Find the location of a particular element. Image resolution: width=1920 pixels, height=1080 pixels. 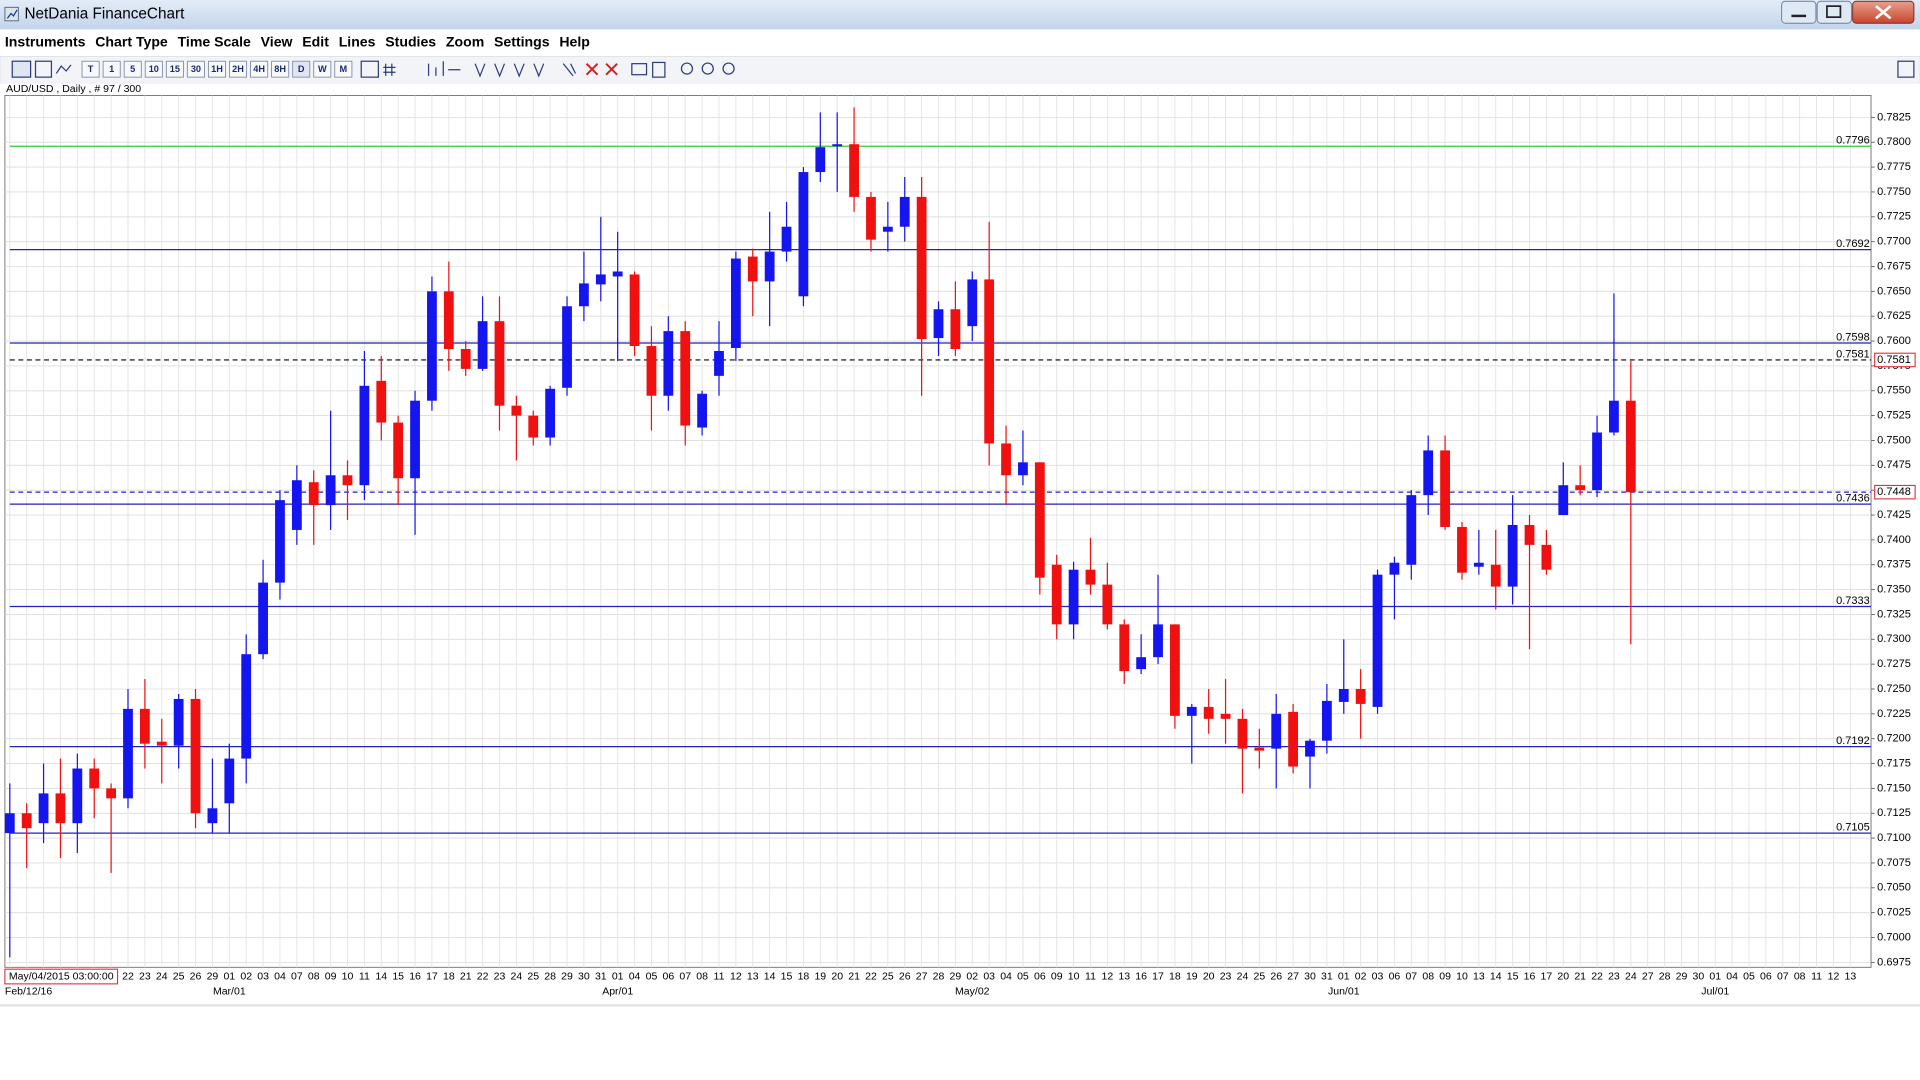

menu-item: Instruments is located at coordinates (45, 42).